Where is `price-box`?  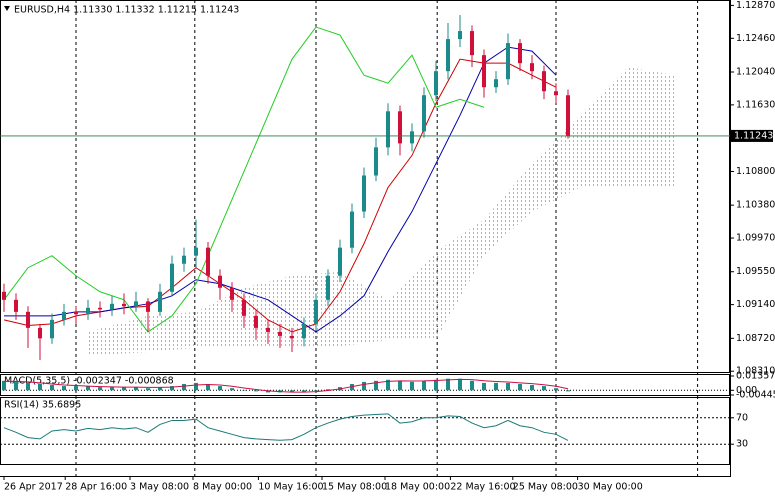
price-box is located at coordinates (752, 135).